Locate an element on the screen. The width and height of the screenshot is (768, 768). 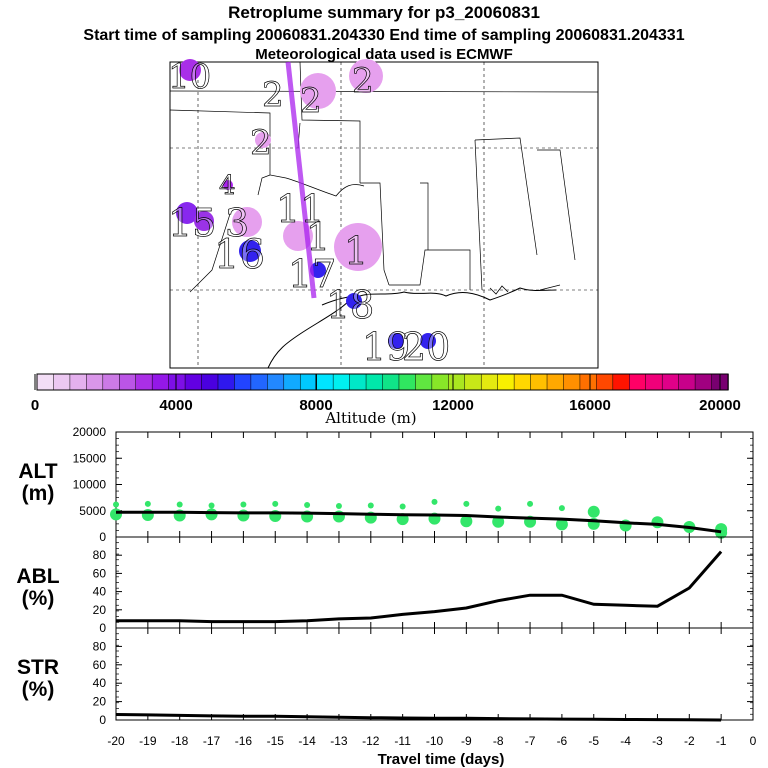
y-tick-label: 20000 is located at coordinates (90, 432).